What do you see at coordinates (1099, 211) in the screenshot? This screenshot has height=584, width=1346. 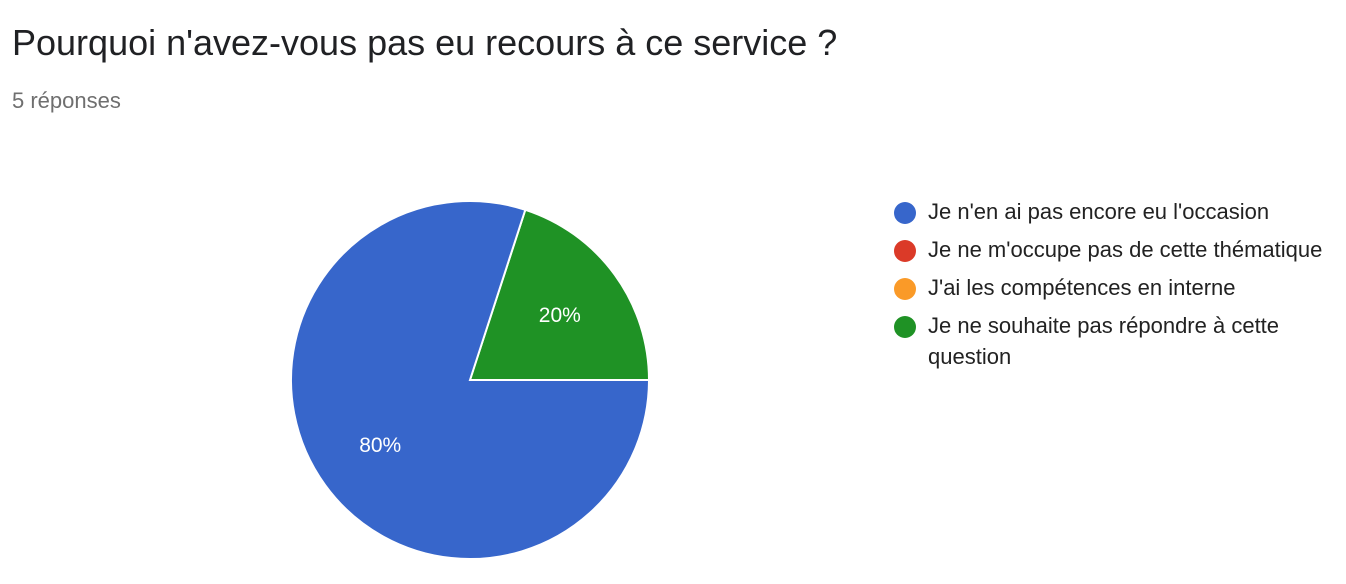 I see `legend-label: Je n'en ai pas encore eu l'occasion` at bounding box center [1099, 211].